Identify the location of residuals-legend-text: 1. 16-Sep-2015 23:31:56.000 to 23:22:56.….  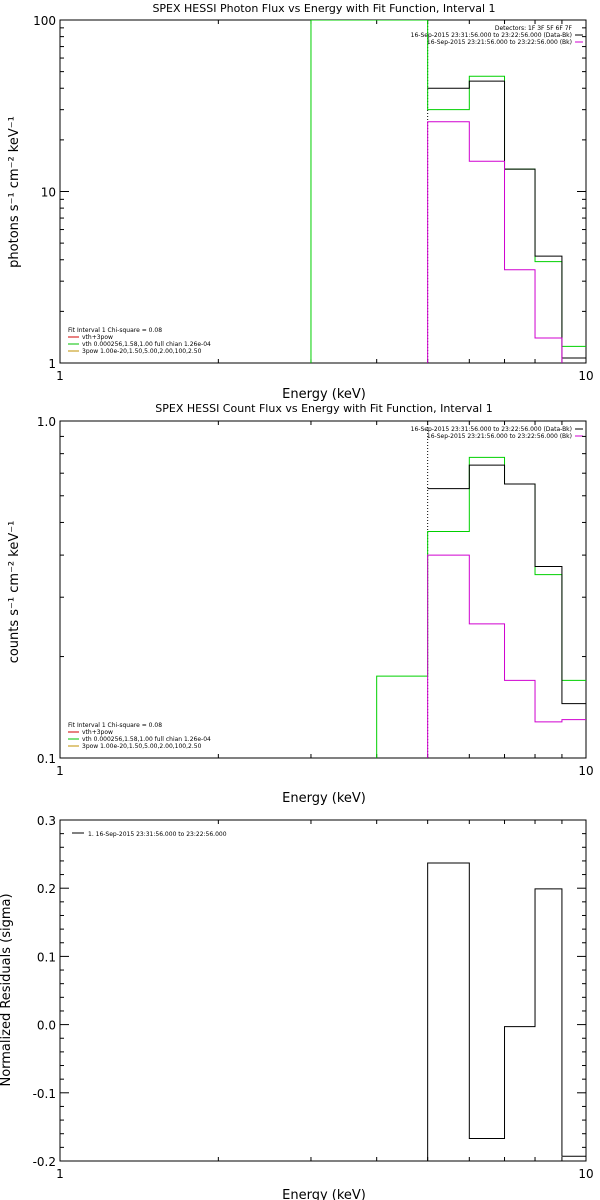
(157, 834).